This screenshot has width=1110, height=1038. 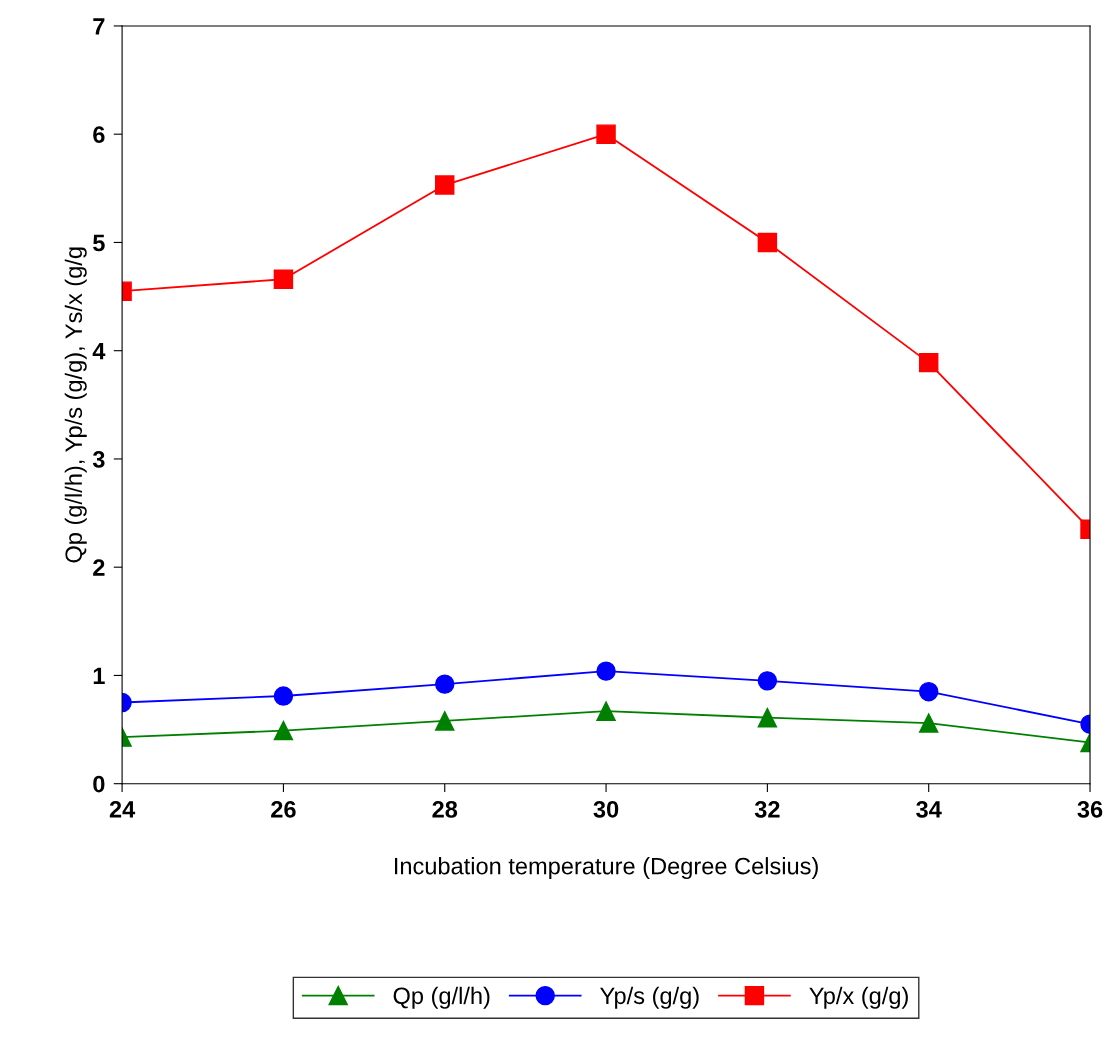 I want to click on x-tick-label: 30, so click(x=606, y=809).